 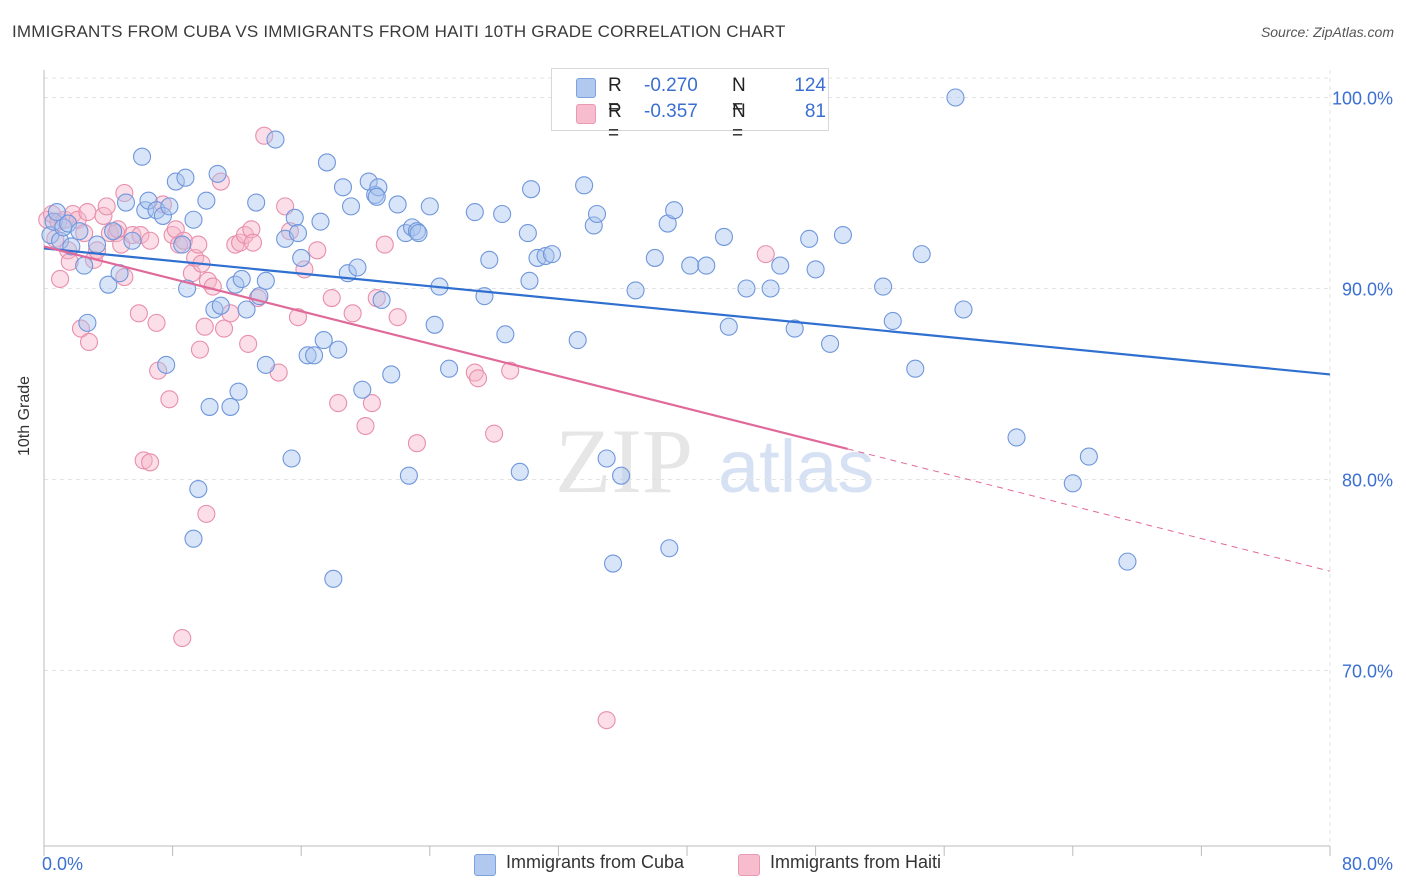 What do you see at coordinates (1367, 672) in the screenshot?
I see `y-tick-label: 70.0%` at bounding box center [1367, 672].